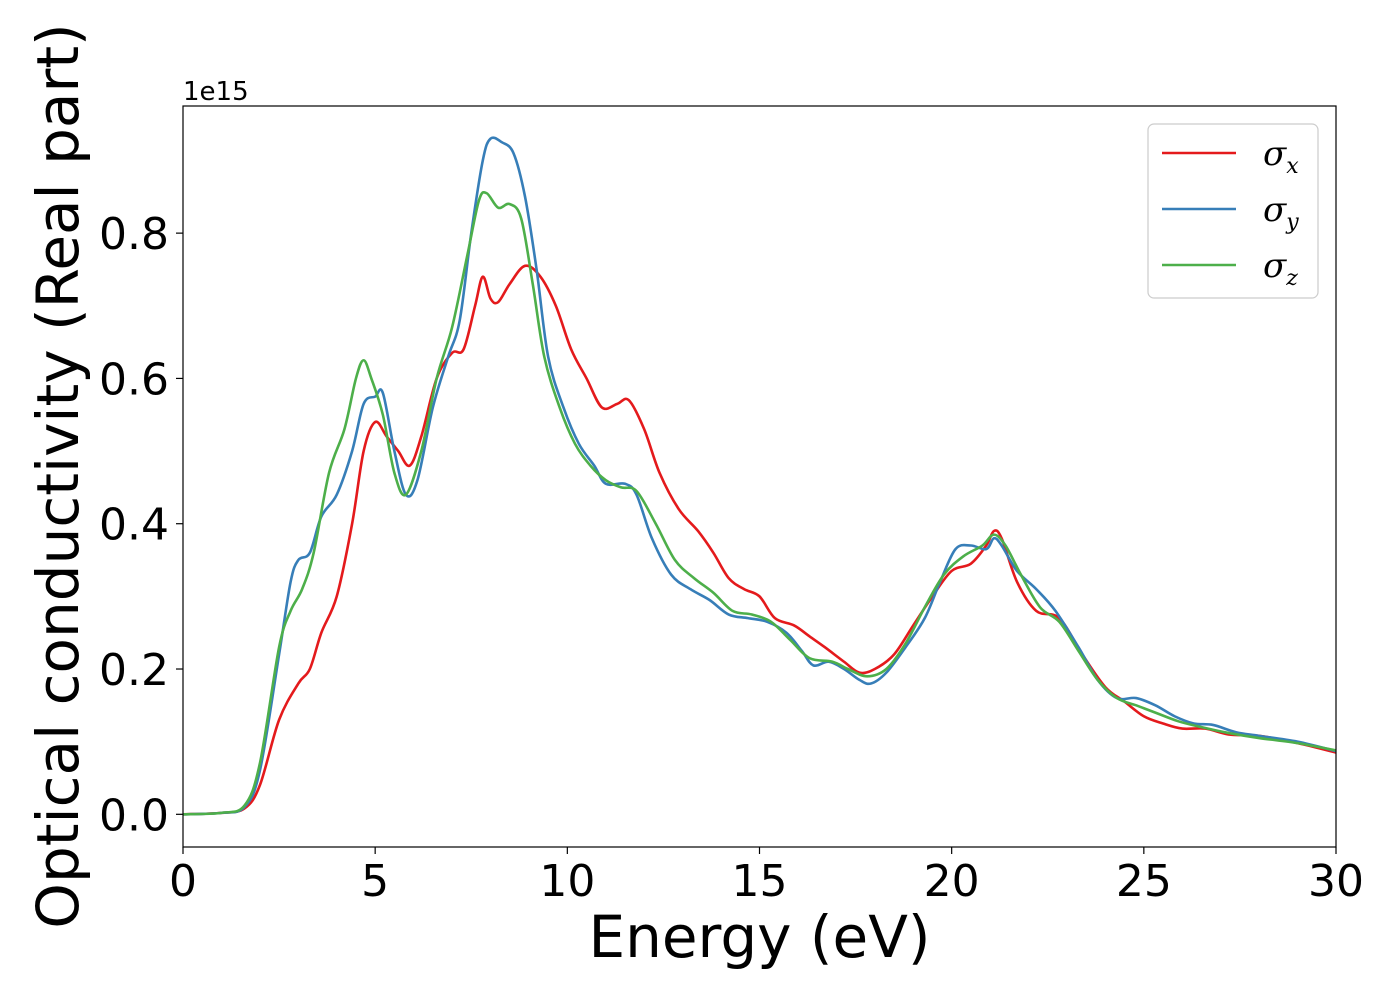 The width and height of the screenshot is (1400, 1000). What do you see at coordinates (1233, 211) in the screenshot?
I see `legend-box` at bounding box center [1233, 211].